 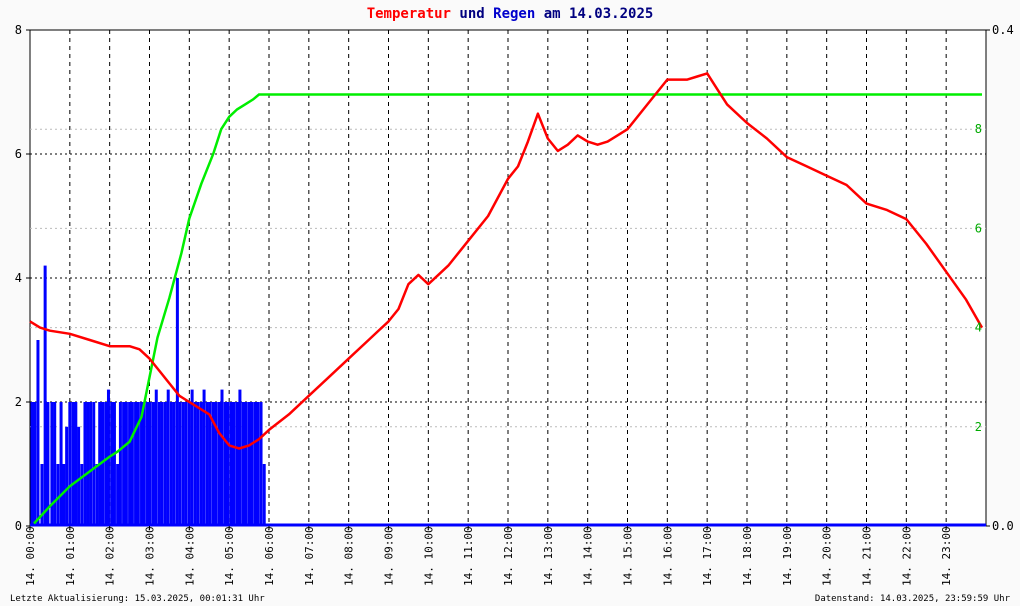 What do you see at coordinates (309, 556) in the screenshot?
I see `x-tick-label: 14. 07:00` at bounding box center [309, 556].